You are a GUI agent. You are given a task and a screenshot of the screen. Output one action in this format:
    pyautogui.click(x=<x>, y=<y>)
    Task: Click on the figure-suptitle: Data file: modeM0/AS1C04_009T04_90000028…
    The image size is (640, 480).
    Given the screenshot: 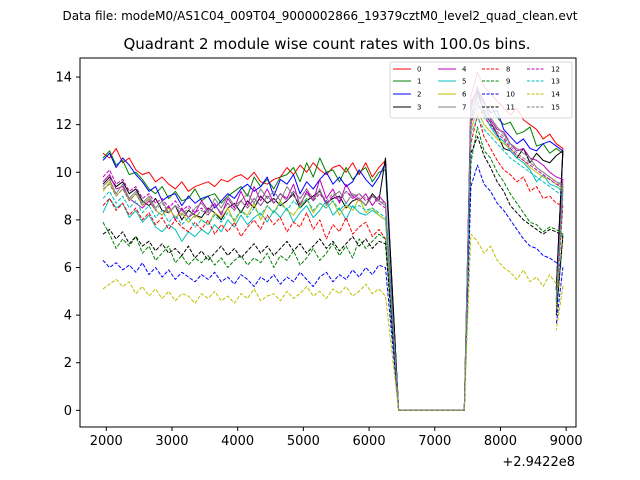 What is the action you would take?
    pyautogui.click(x=319, y=16)
    